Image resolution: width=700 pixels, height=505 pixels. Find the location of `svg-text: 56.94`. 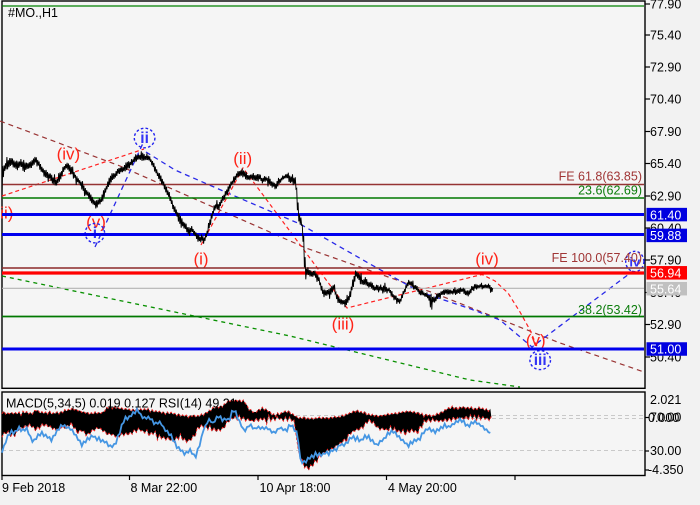

svg-text: 56.94 is located at coordinates (665, 274).